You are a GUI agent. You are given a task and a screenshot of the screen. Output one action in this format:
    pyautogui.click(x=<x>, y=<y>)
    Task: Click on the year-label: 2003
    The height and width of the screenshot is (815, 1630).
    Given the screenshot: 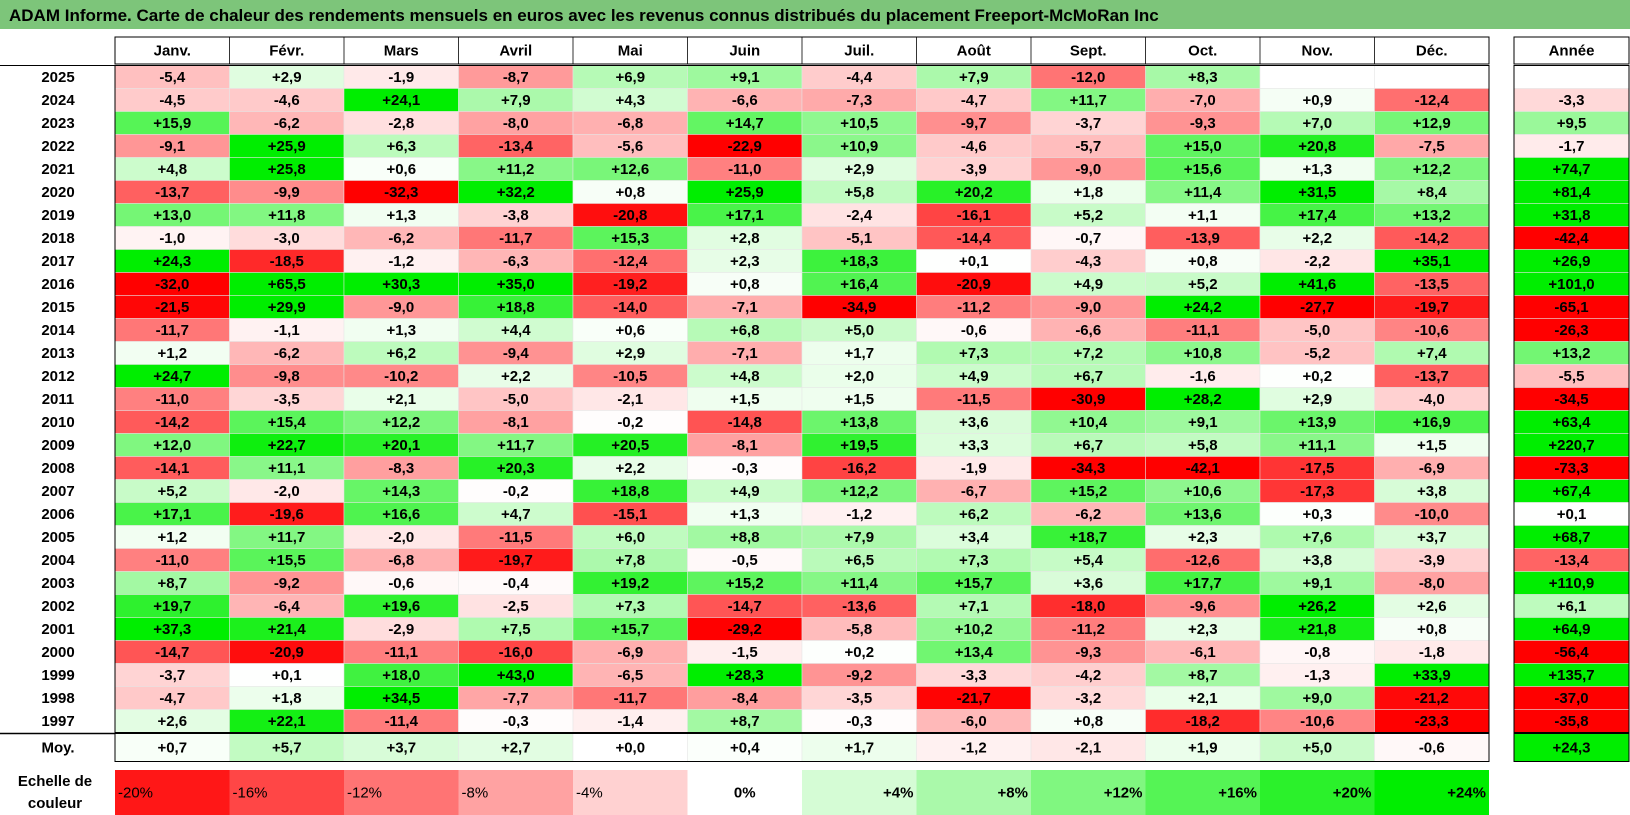 What is the action you would take?
    pyautogui.click(x=57, y=583)
    